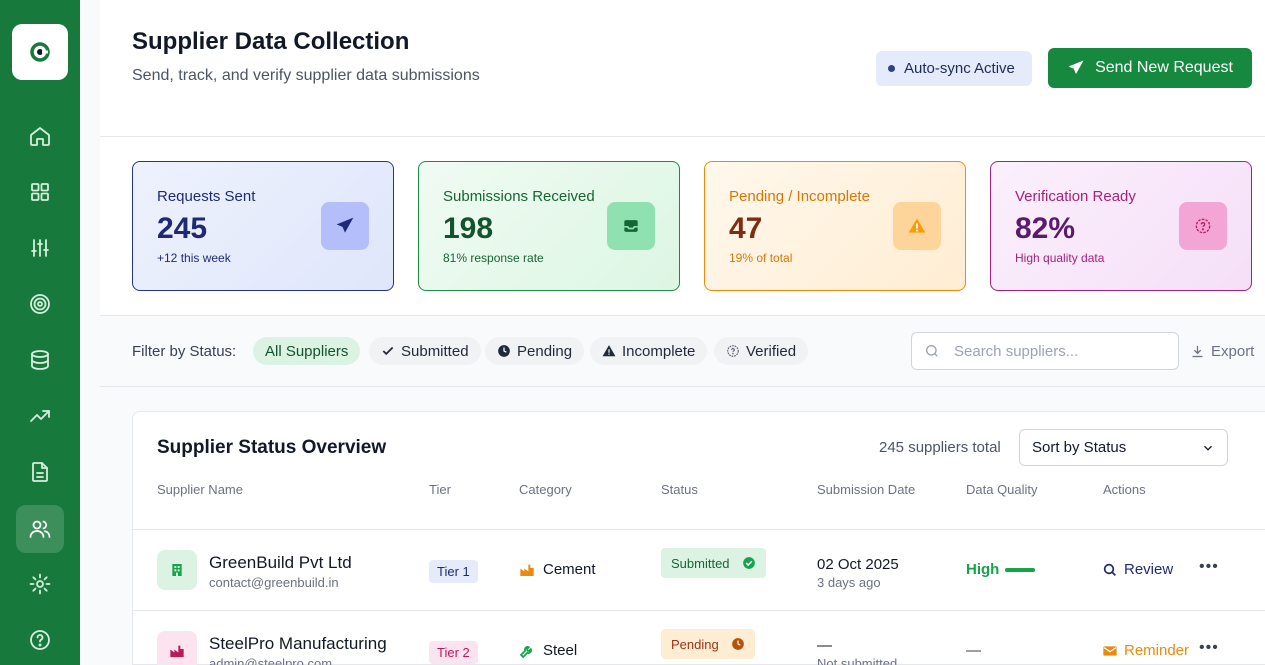  Describe the element at coordinates (1164, 67) in the screenshot. I see `send-new-request-label: Send New Request` at that location.